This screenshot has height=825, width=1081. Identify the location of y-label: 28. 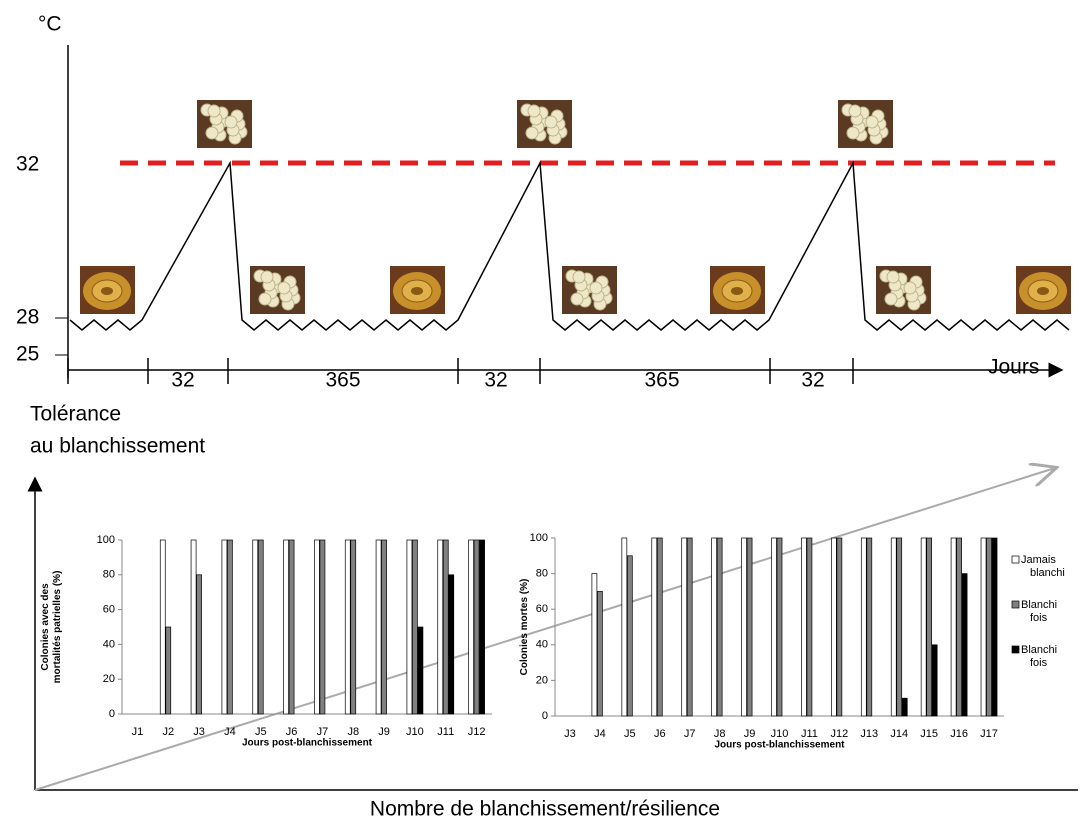
(27, 317).